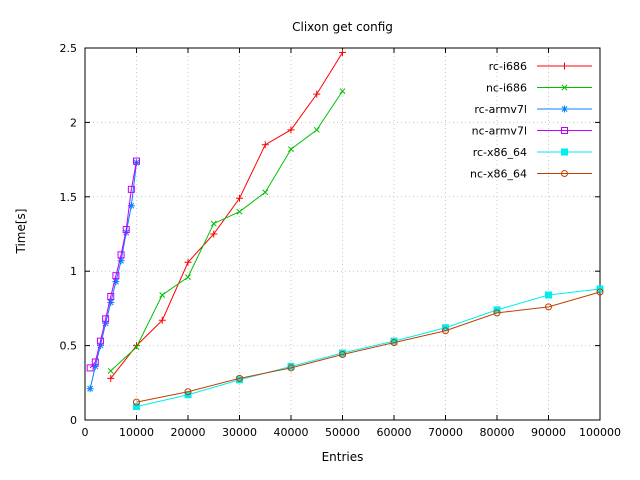  Describe the element at coordinates (498, 174) in the screenshot. I see `legend-label: nc-x86_64` at that location.